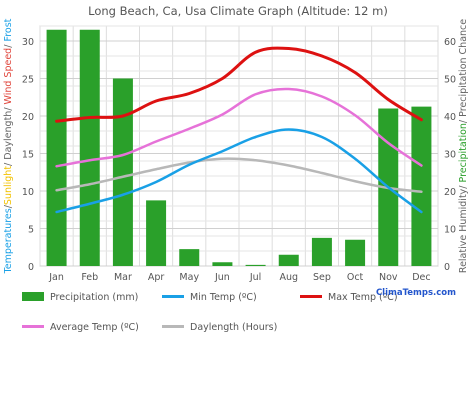  What do you see at coordinates (28, 117) in the screenshot?
I see `left-tick-label: 20` at bounding box center [28, 117].